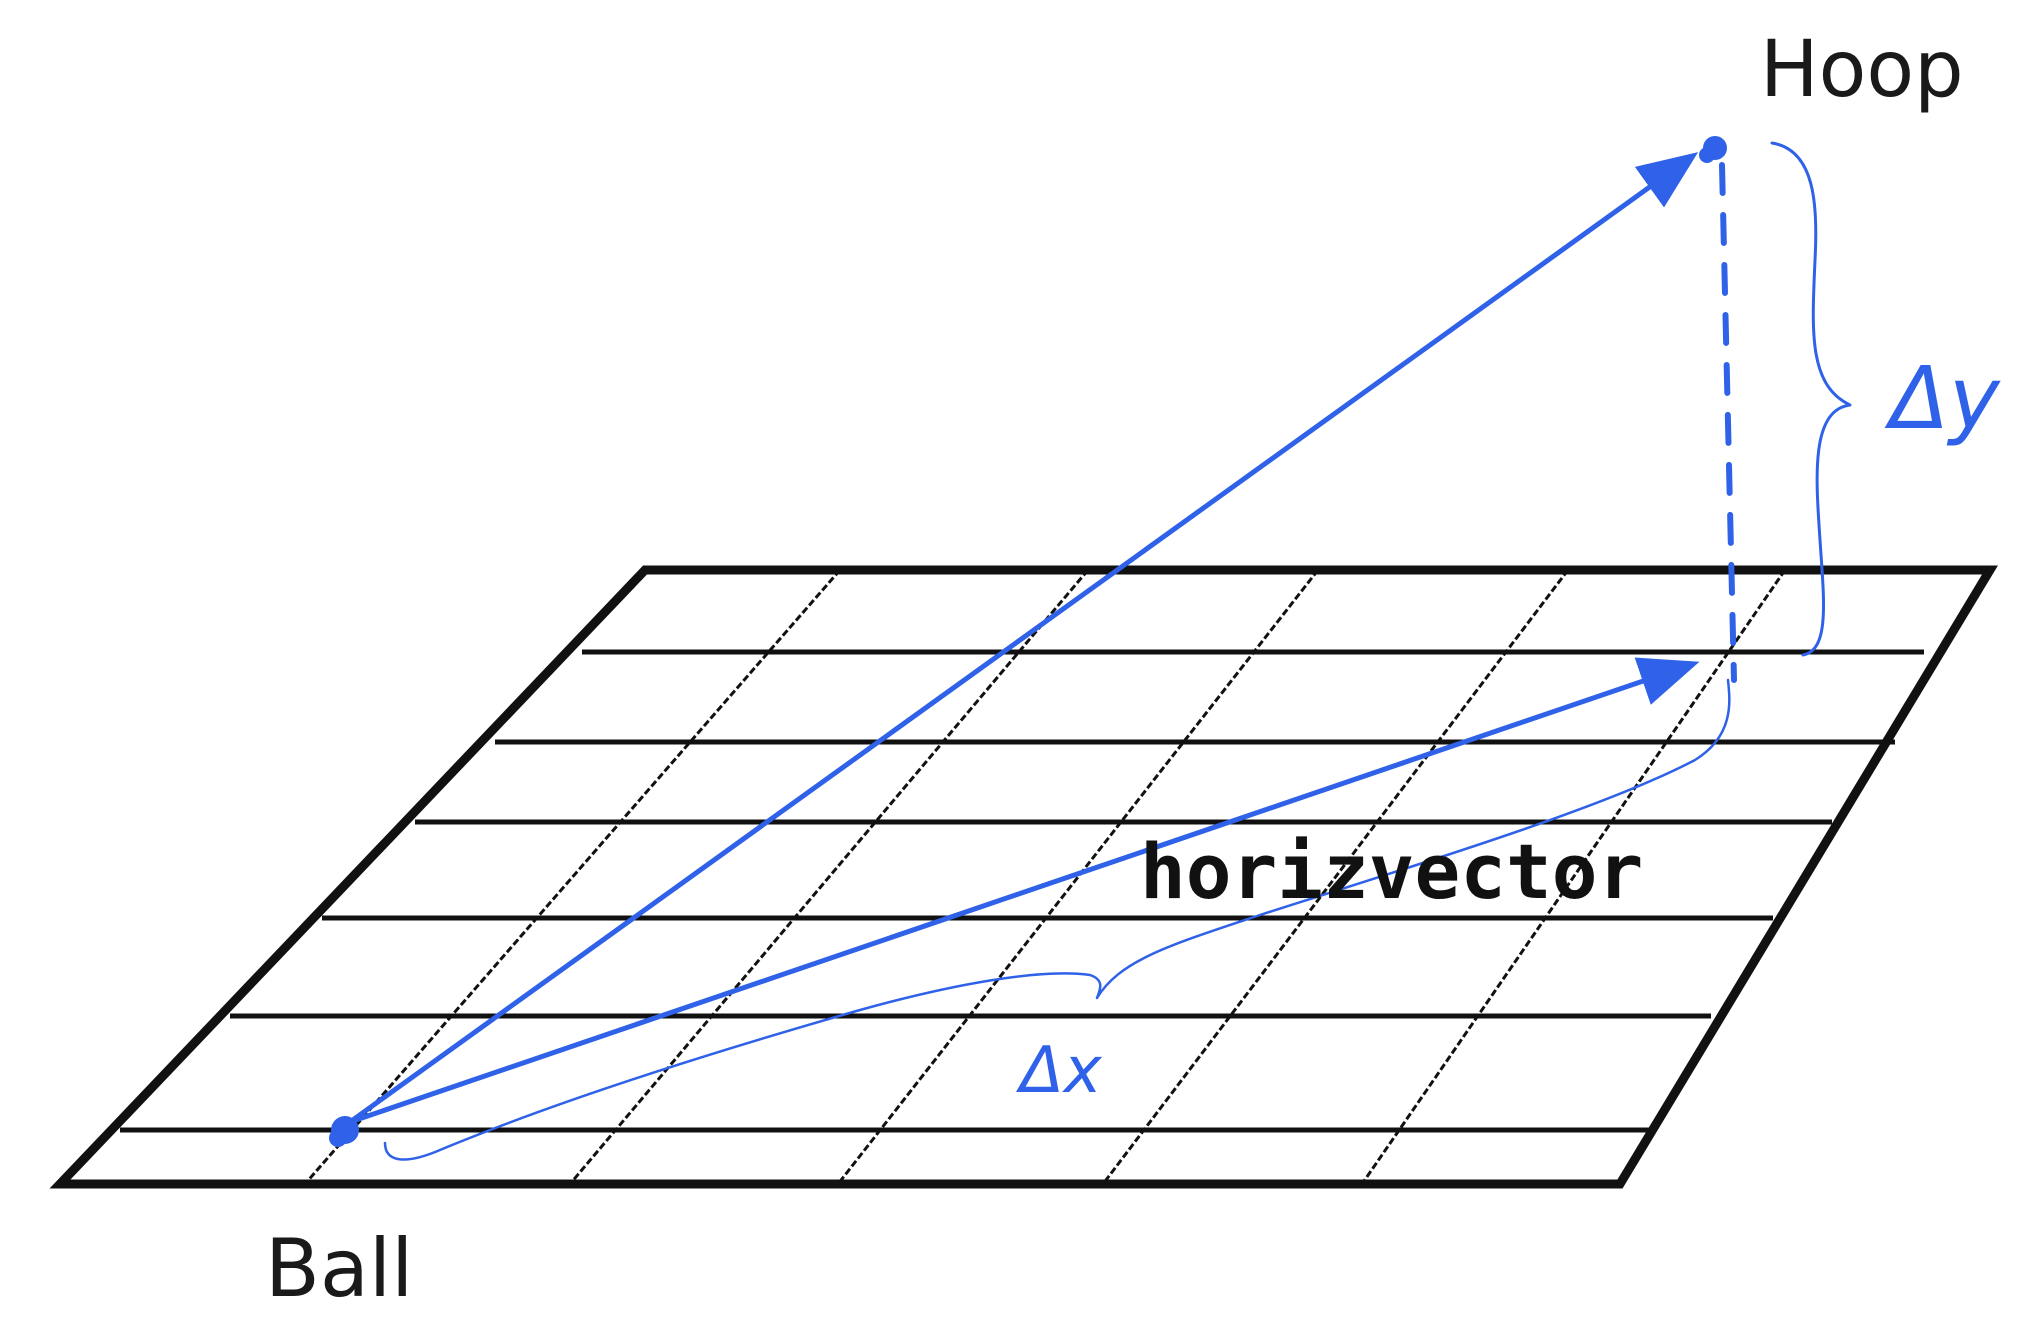  What do you see at coordinates (1942, 399) in the screenshot?
I see `delta-y-label: Δy` at bounding box center [1942, 399].